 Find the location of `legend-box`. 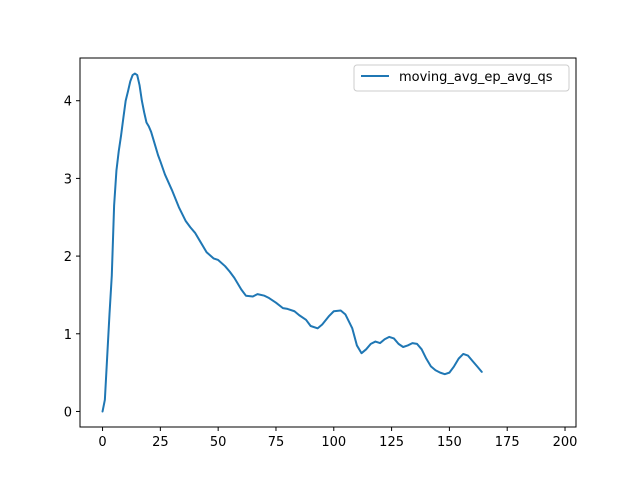

legend-box is located at coordinates (461, 78).